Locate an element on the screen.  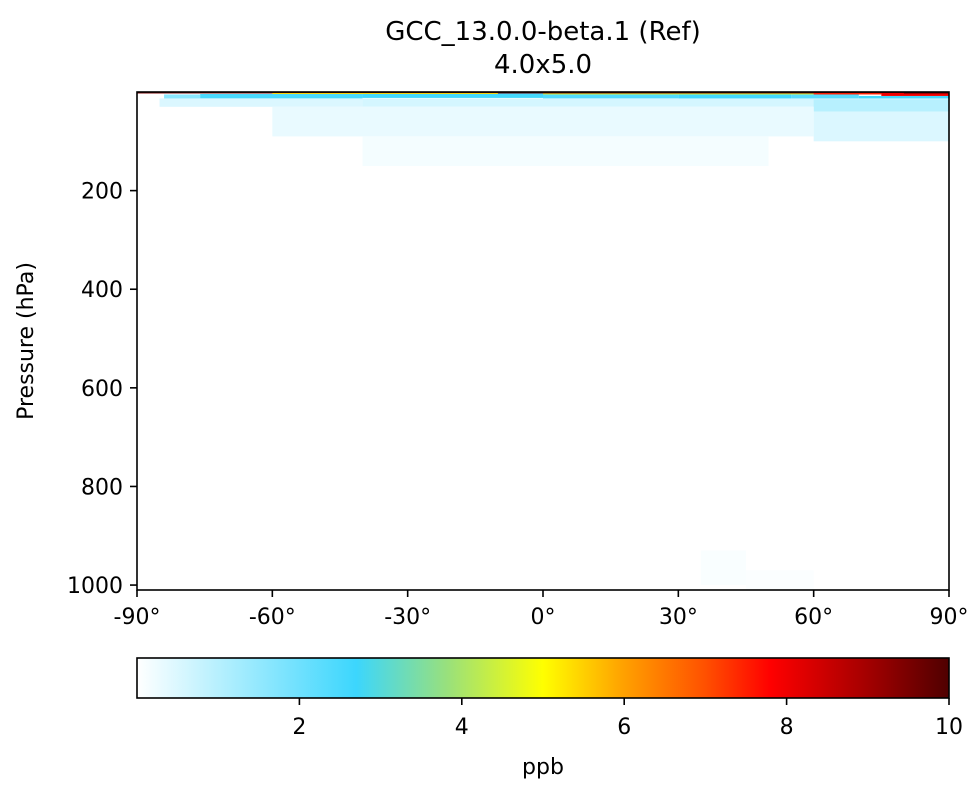
colorbar-tick-label: 2 is located at coordinates (299, 727).